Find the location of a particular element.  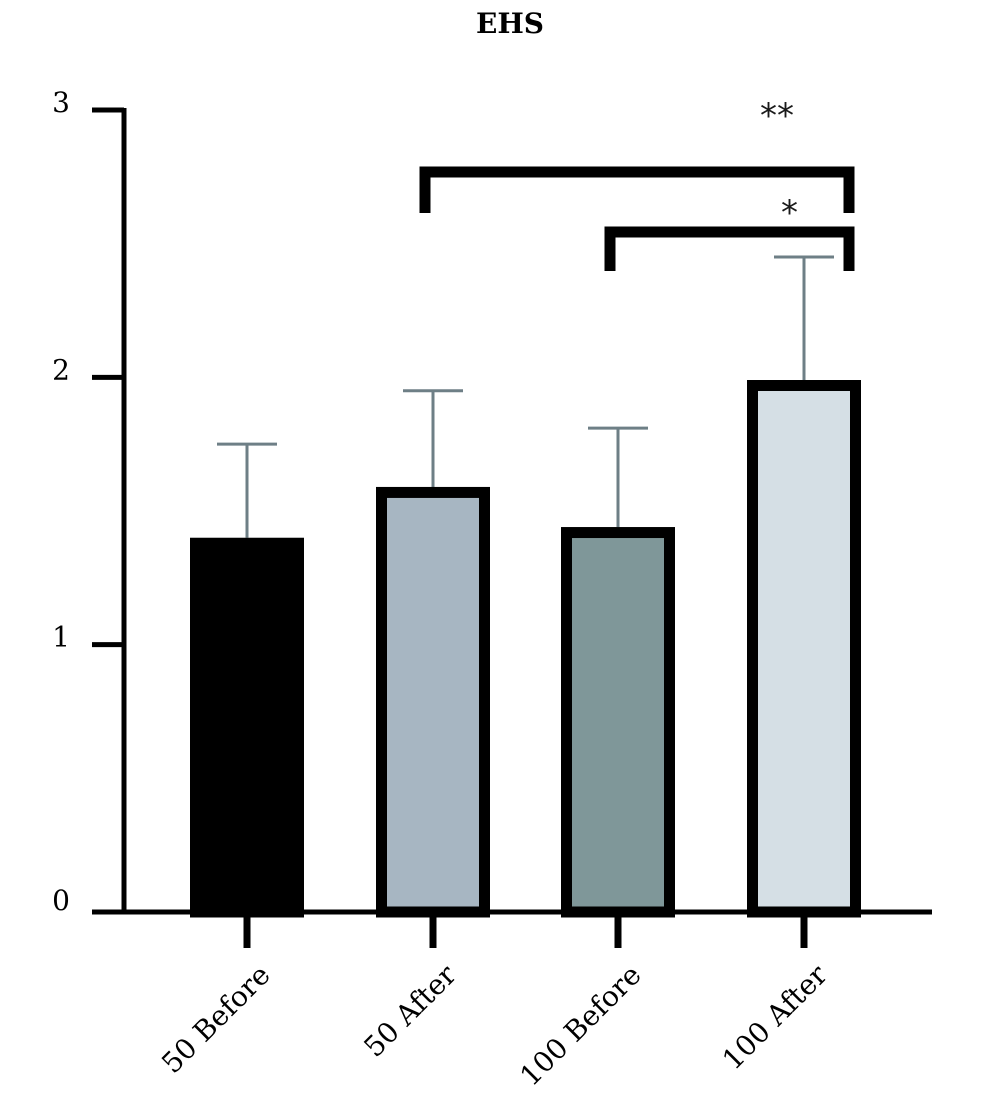

x-tick-label: 50 After is located at coordinates (410, 1011).